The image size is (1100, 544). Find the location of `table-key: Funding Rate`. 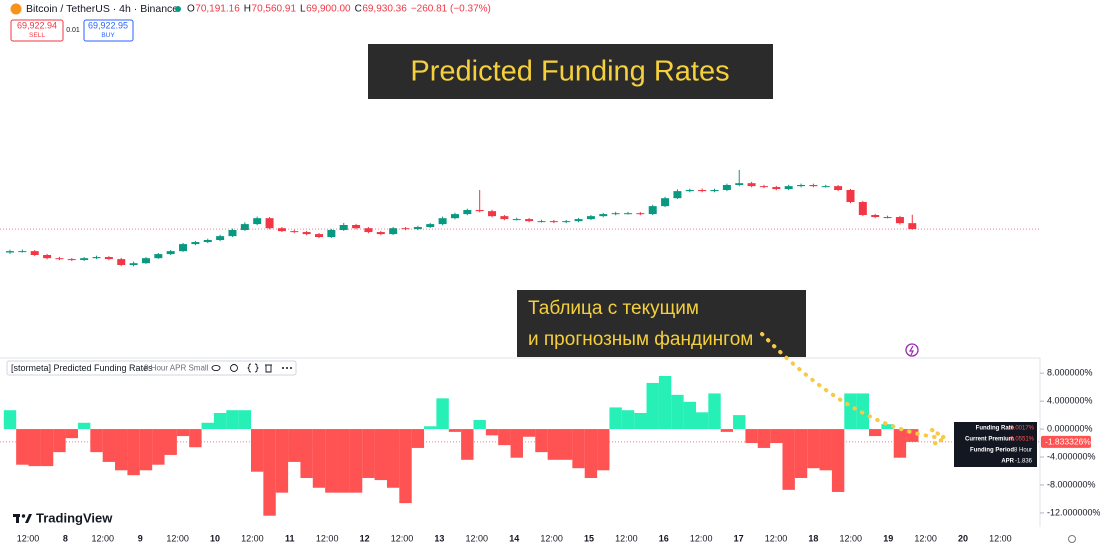

table-key: Funding Rate is located at coordinates (995, 429).